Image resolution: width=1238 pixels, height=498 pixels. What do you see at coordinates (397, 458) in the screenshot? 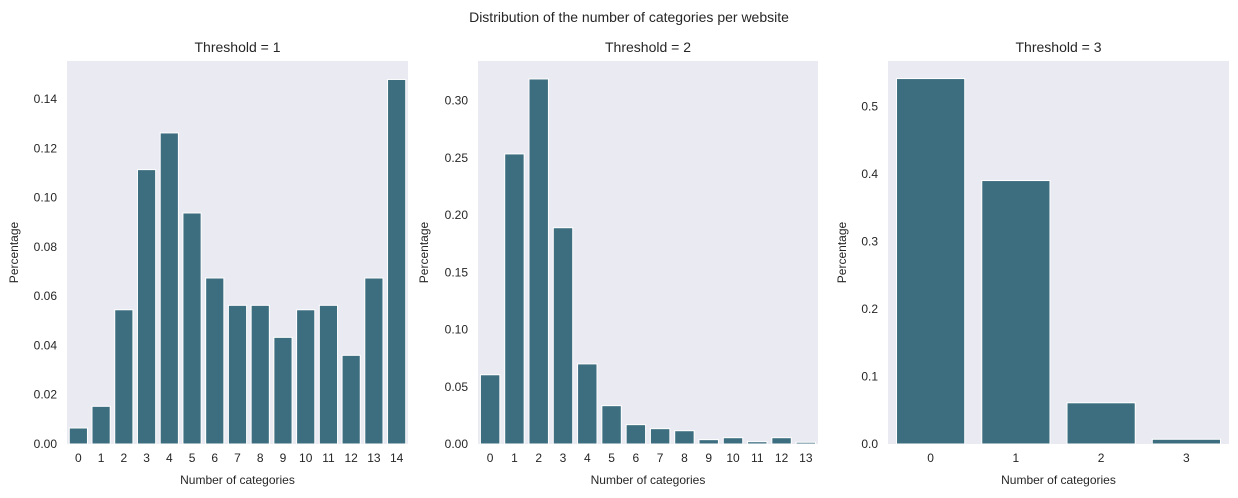
I see `x-tick-label: 14` at bounding box center [397, 458].